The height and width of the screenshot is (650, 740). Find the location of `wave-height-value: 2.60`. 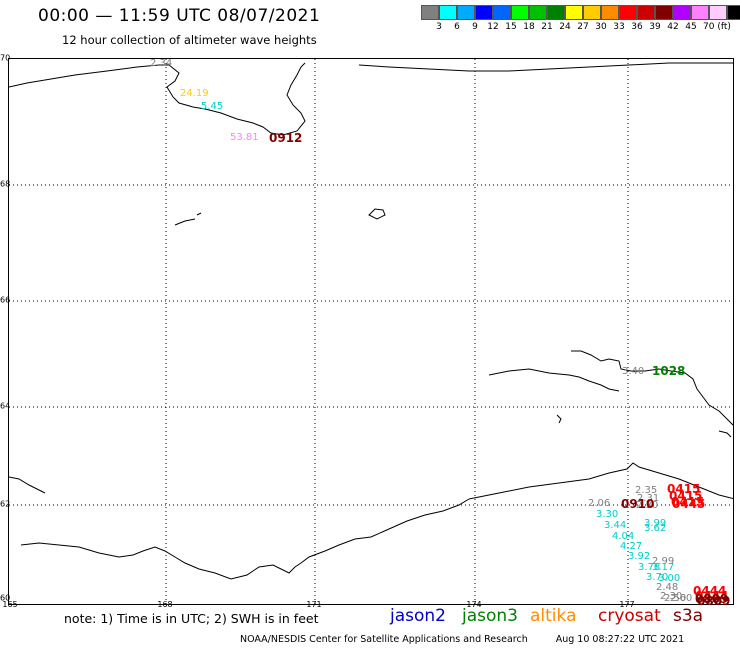

wave-height-value: 2.60 is located at coordinates (681, 598).